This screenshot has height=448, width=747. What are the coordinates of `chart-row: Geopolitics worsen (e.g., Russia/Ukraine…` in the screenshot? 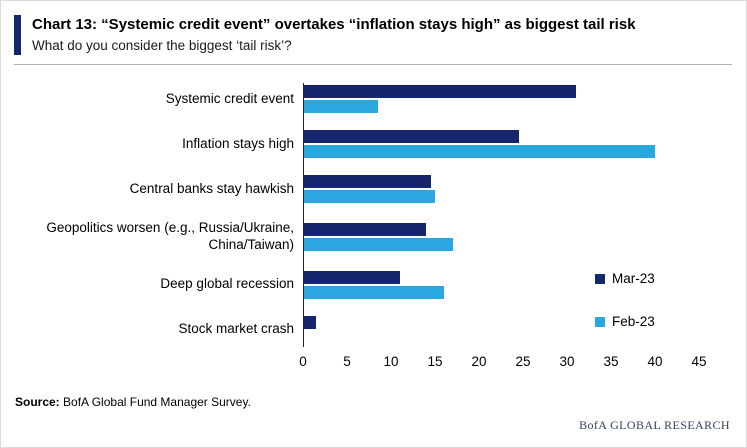 It's located at (357, 237).